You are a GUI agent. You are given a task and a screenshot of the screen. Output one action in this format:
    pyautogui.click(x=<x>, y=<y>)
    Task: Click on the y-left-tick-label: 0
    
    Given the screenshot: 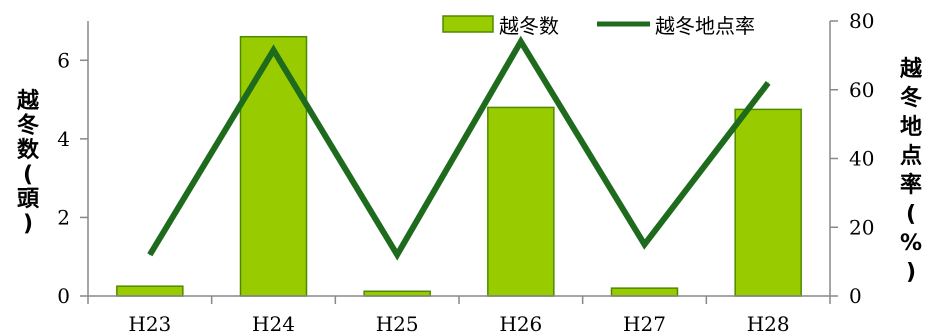 What is the action you would take?
    pyautogui.click(x=63, y=296)
    